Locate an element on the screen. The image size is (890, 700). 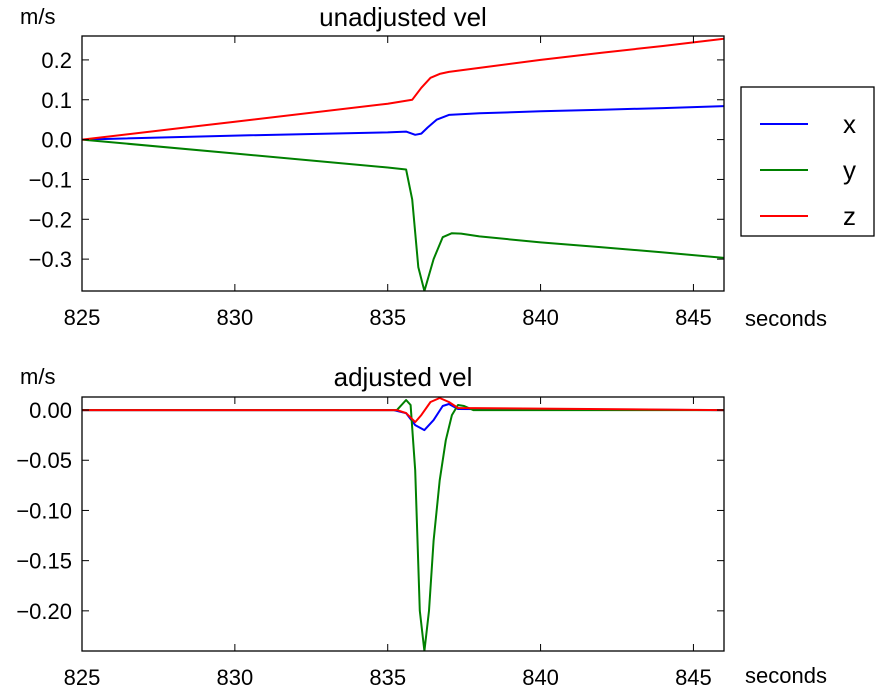
y-tick-label: 0.00 is located at coordinates (50, 410).